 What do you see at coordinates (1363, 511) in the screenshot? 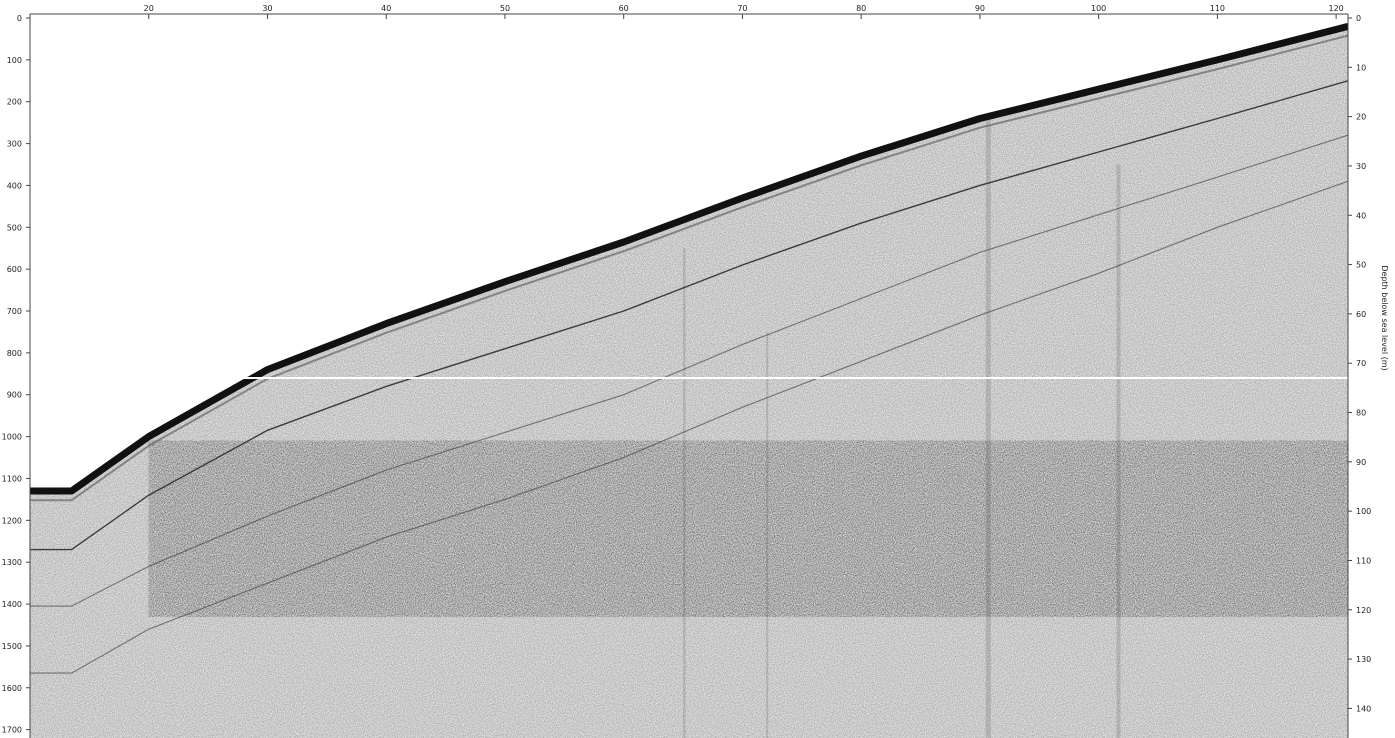
I see `y-right-tick-label: 100` at bounding box center [1363, 511].